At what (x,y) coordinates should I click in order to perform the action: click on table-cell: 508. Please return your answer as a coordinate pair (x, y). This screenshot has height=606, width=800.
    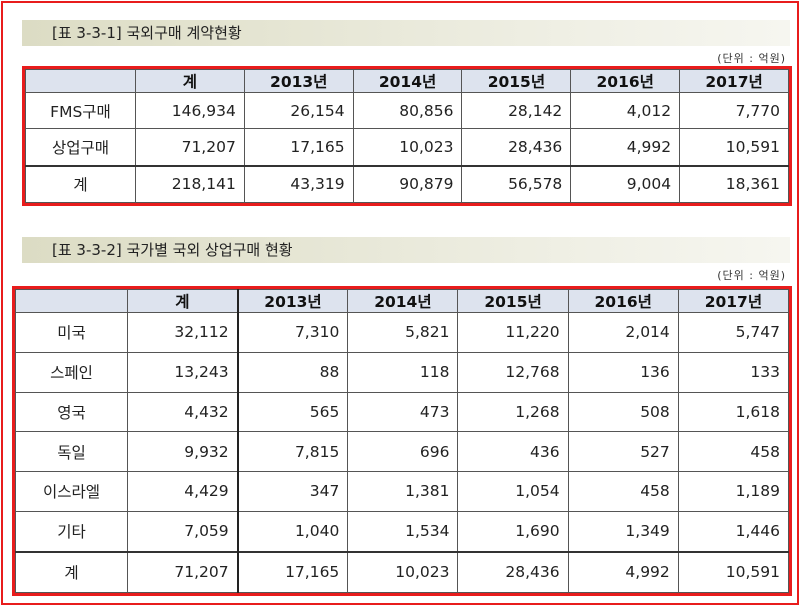
    Looking at the image, I should click on (623, 412).